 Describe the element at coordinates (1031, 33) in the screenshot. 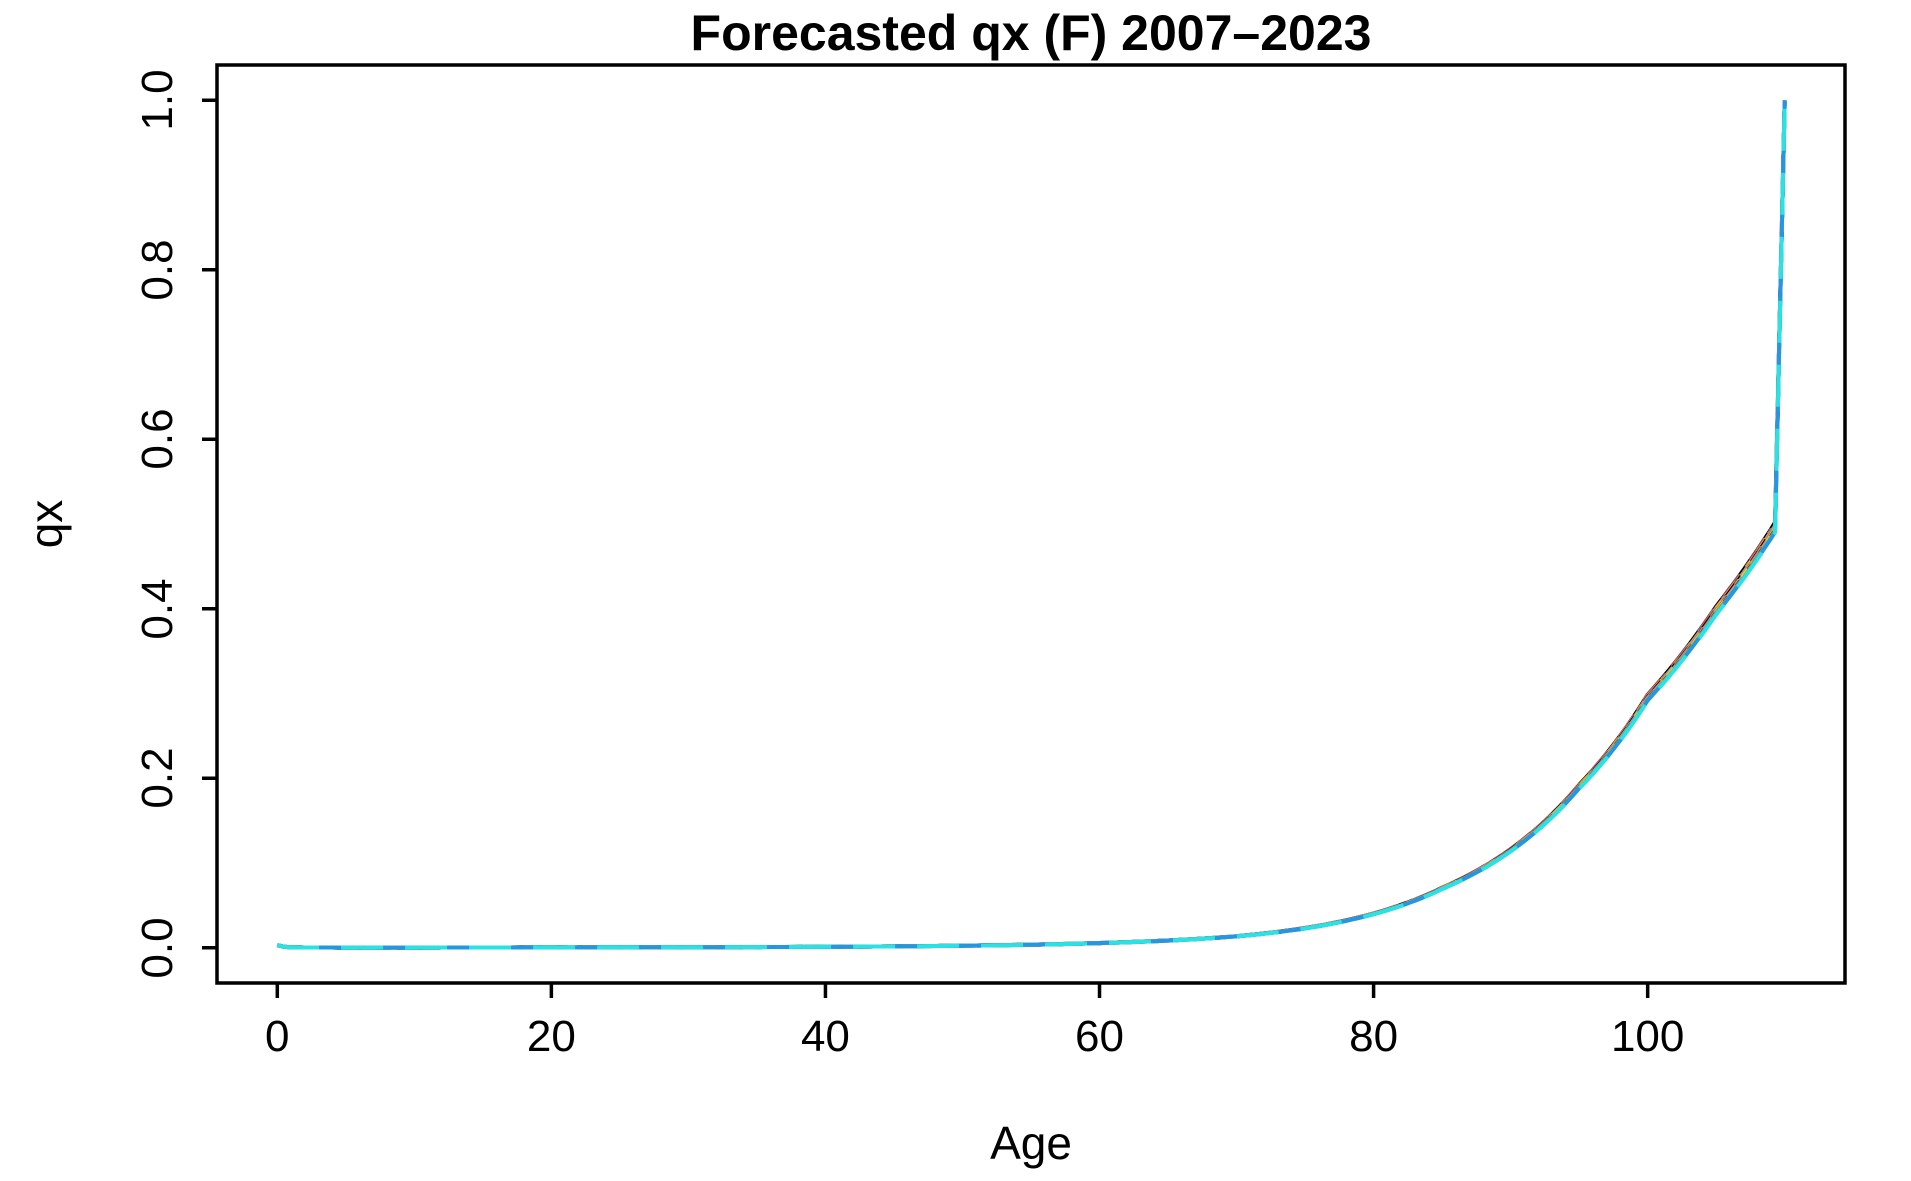

I see `chart-title: Forecasted qx (F) 2007–2023` at that location.